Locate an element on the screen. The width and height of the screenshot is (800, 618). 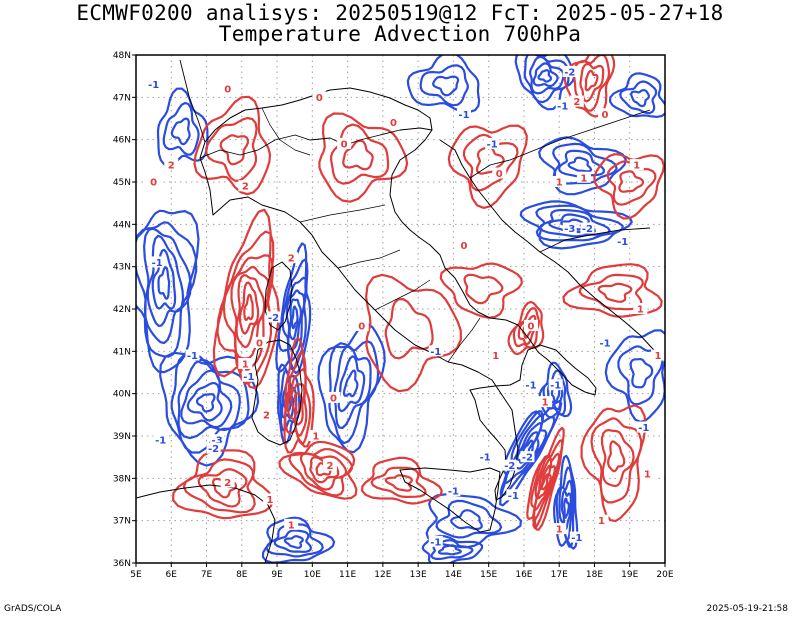
corsica-coastline is located at coordinates (278, 296).